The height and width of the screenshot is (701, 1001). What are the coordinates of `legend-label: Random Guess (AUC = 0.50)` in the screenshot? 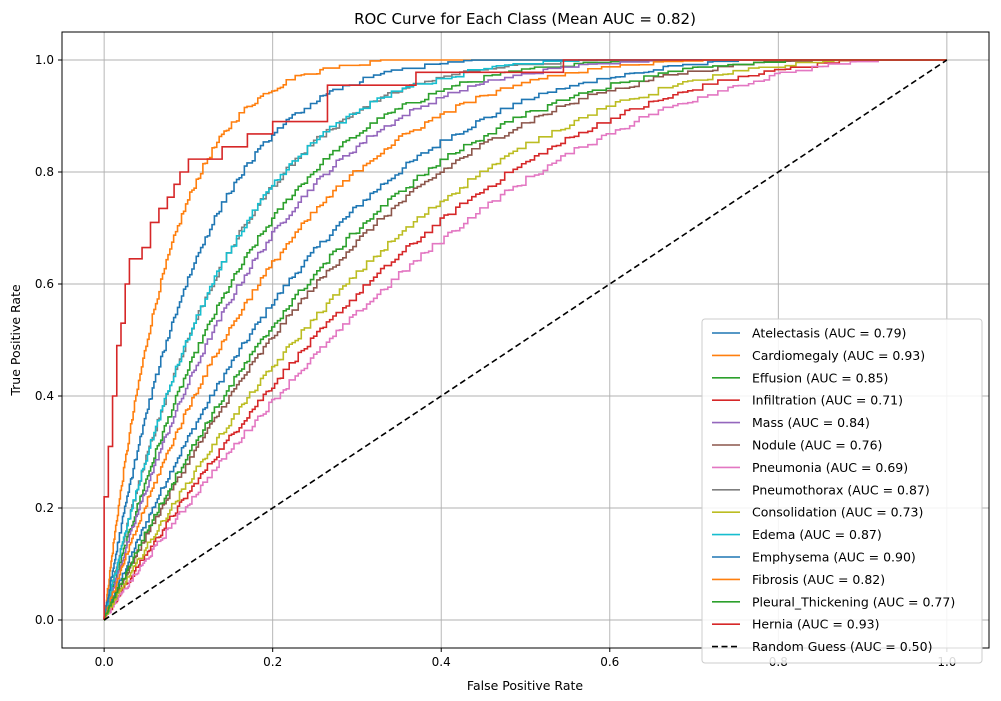 It's located at (842, 646).